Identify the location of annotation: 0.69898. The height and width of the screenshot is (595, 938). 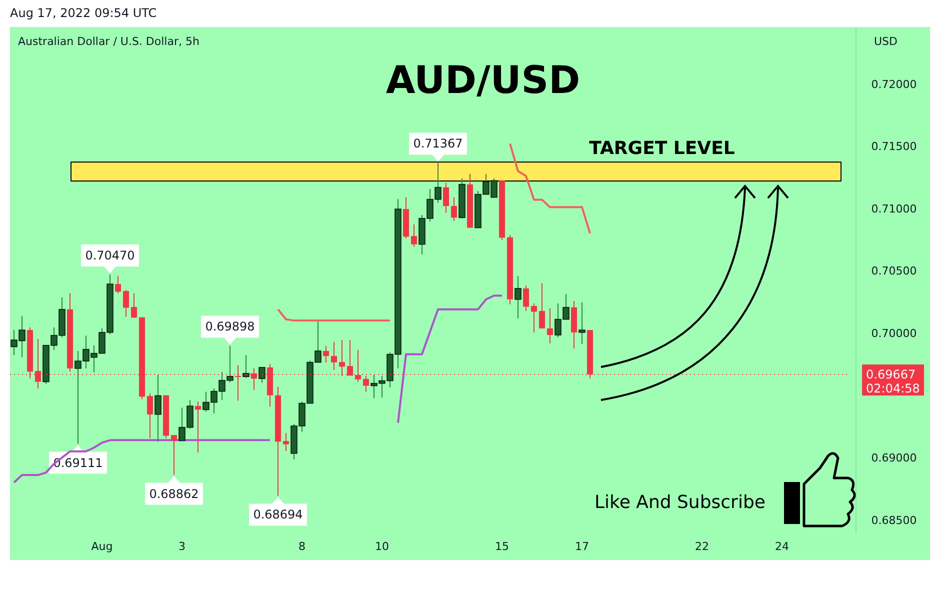
(230, 327).